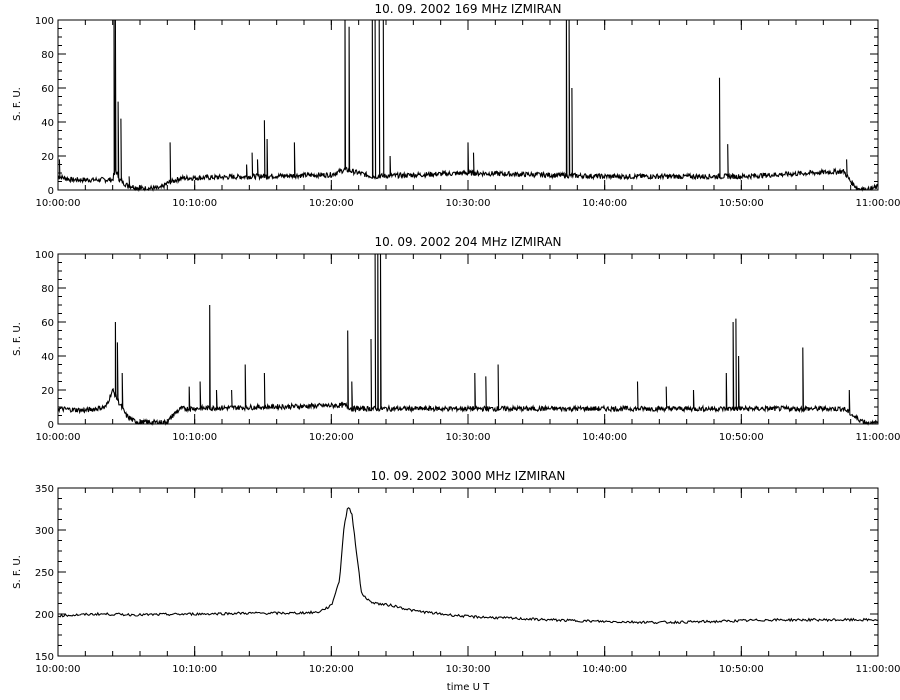 The width and height of the screenshot is (900, 700). What do you see at coordinates (44, 489) in the screenshot?
I see `y-tick-label: 350` at bounding box center [44, 489].